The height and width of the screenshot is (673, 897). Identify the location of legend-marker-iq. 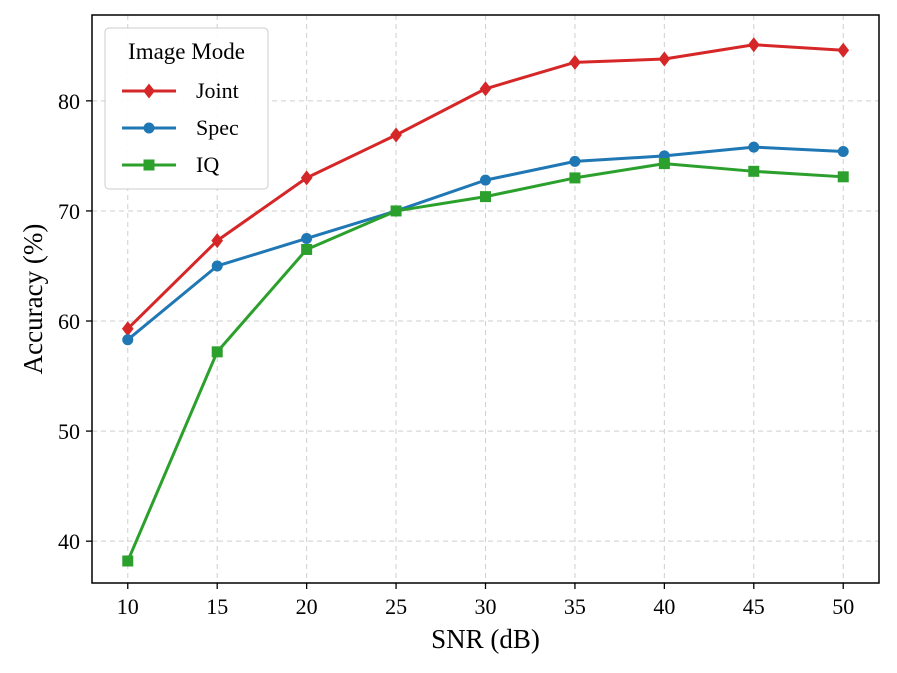
(149, 165).